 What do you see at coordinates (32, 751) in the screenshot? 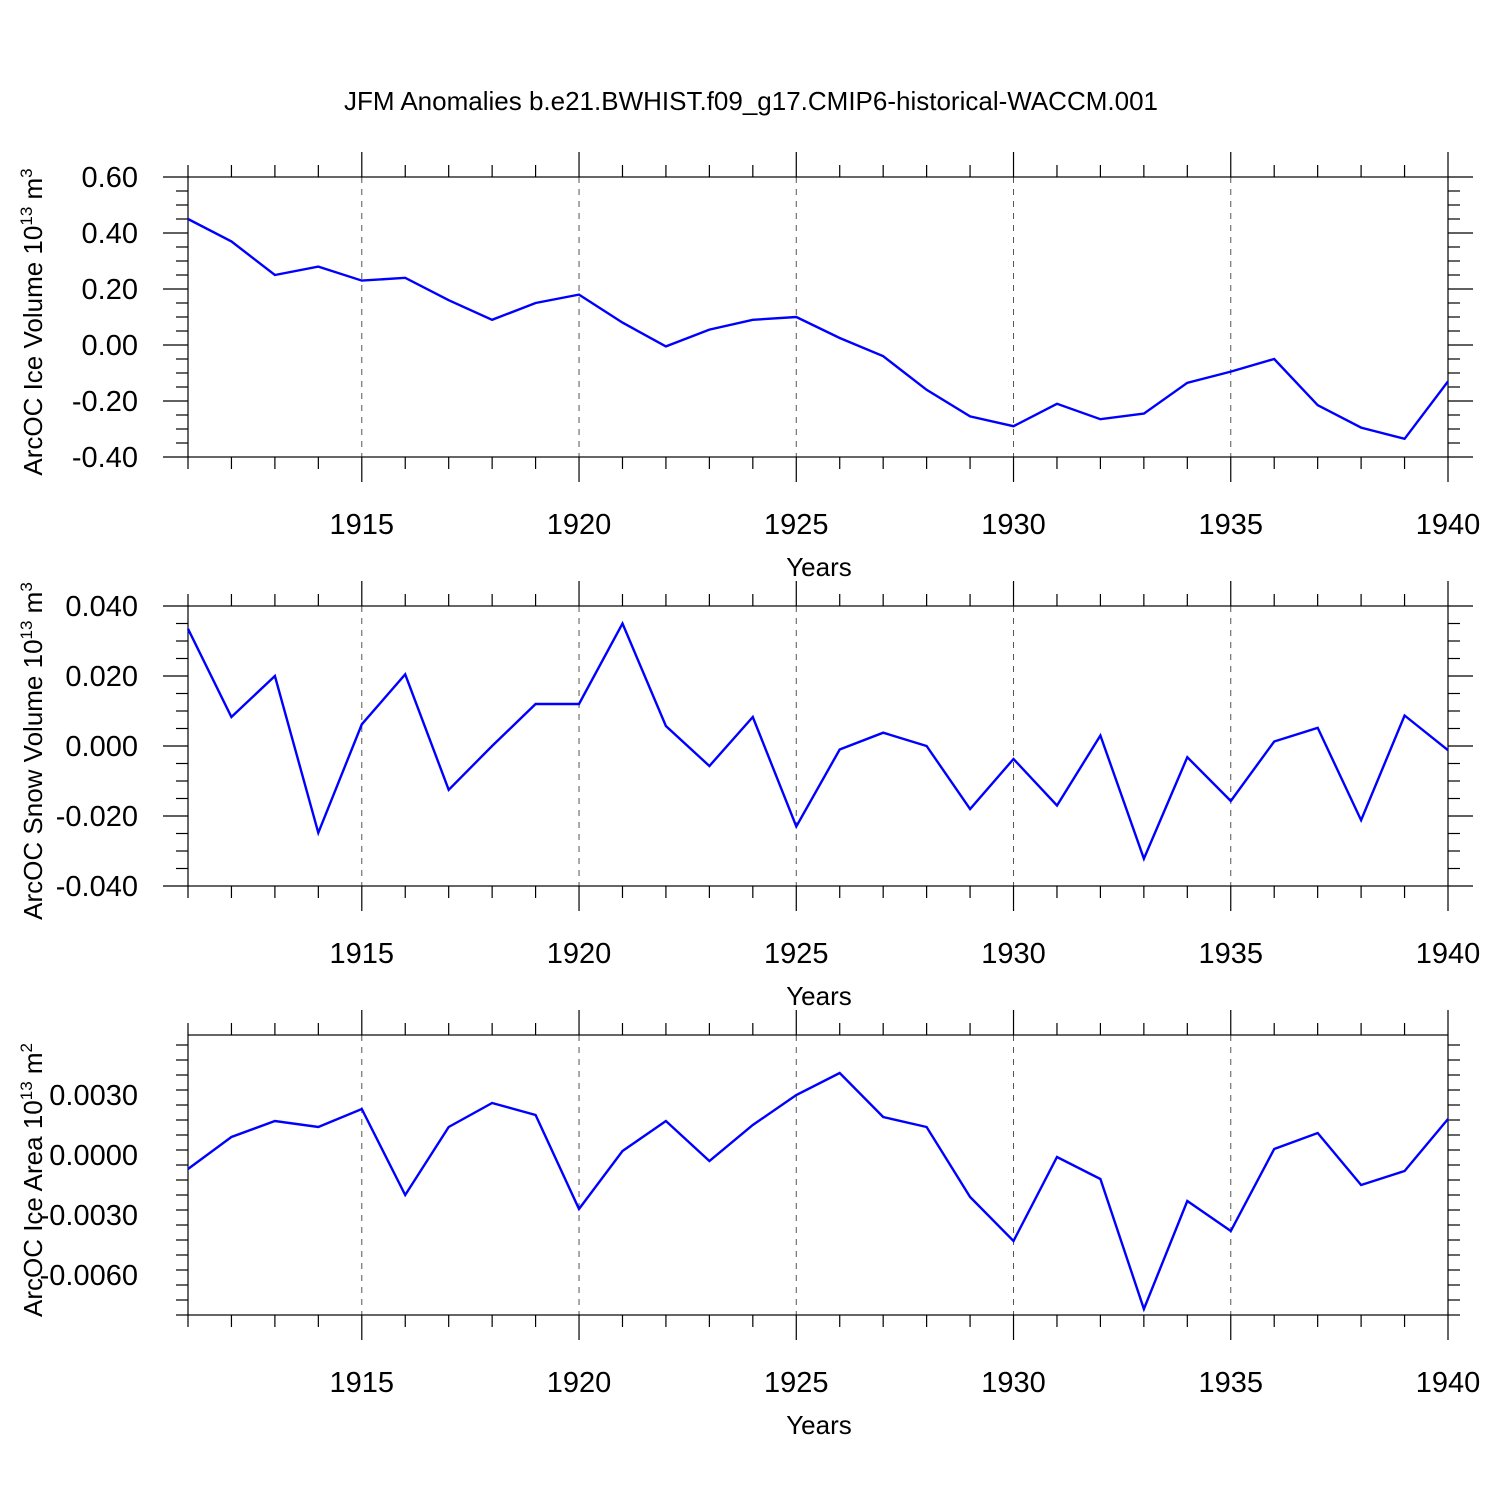
I see `y-axis-label: ArcOC Snow Volume 1013 m3` at bounding box center [32, 751].